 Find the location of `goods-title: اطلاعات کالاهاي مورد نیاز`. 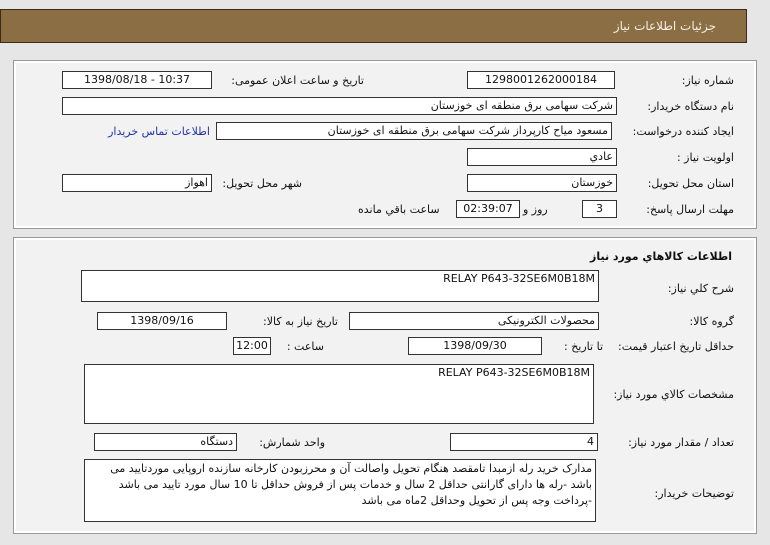

goods-title: اطلاعات کالاهاي مورد نیاز is located at coordinates (661, 256).